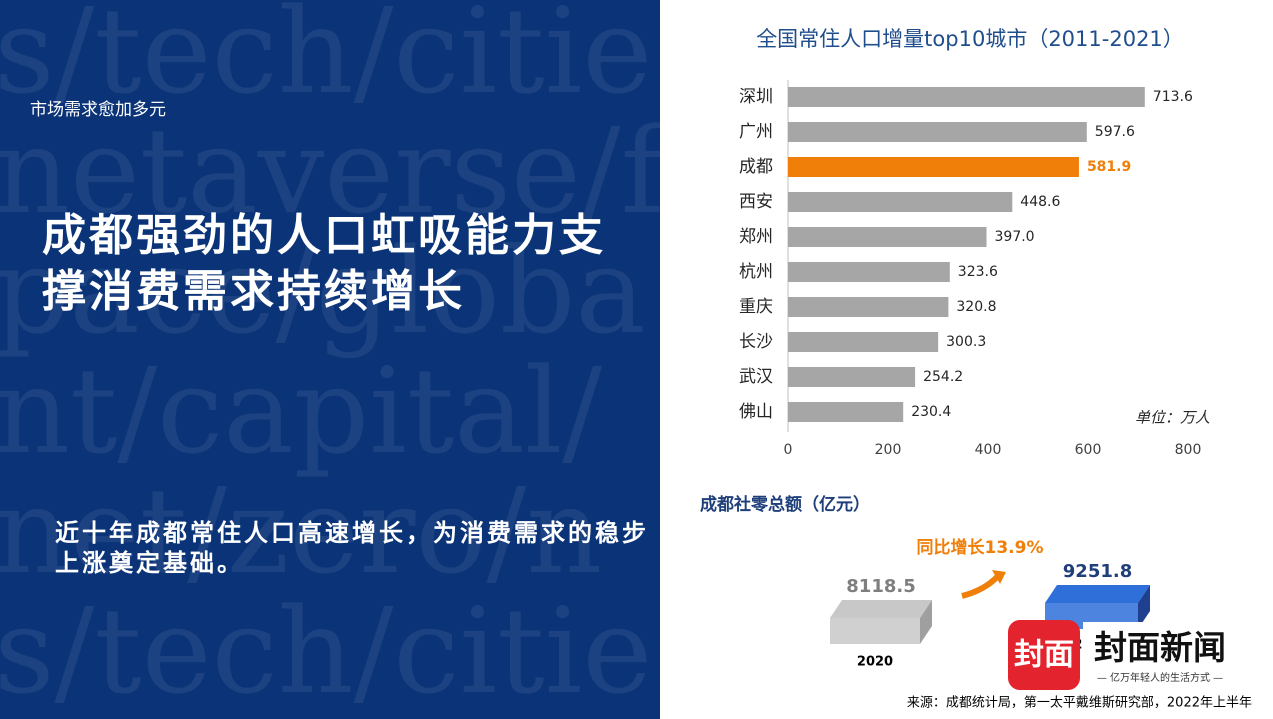  I want to click on background-word: netaverse/f, so click(330, 171).